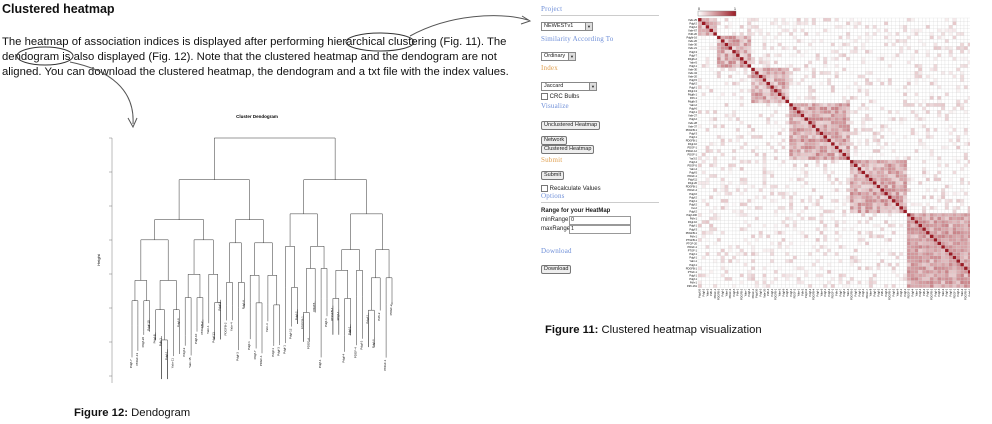 This screenshot has height=424, width=992. Describe the element at coordinates (600, 220) in the screenshot. I see `min-range-input: 0` at that location.